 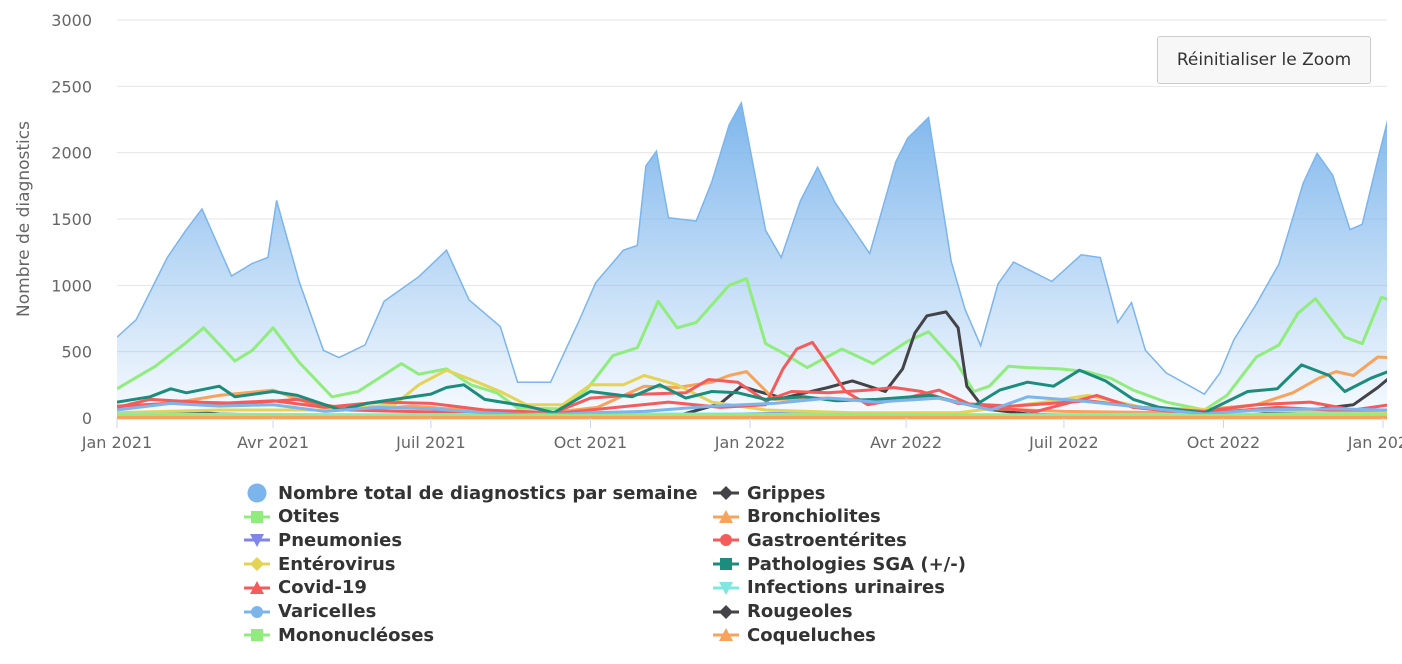 I want to click on legend-item-enterovirus: Entérovirus, so click(x=319, y=564).